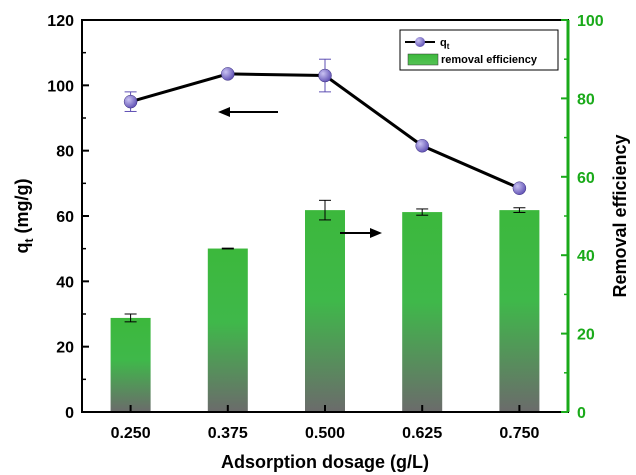  What do you see at coordinates (60, 86) in the screenshot?
I see `left-tick-label: 100` at bounding box center [60, 86].